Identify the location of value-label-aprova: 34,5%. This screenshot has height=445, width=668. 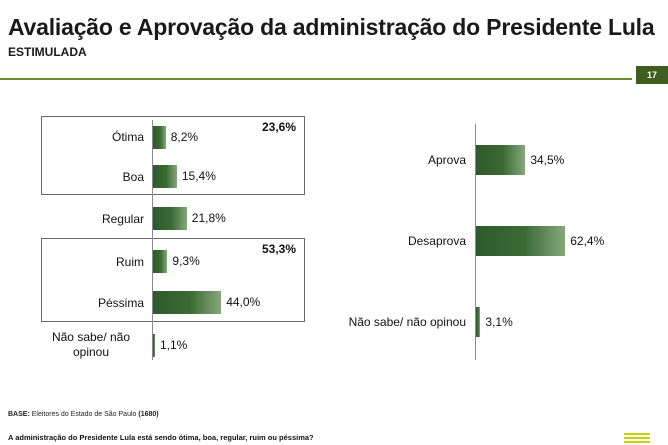
(547, 160).